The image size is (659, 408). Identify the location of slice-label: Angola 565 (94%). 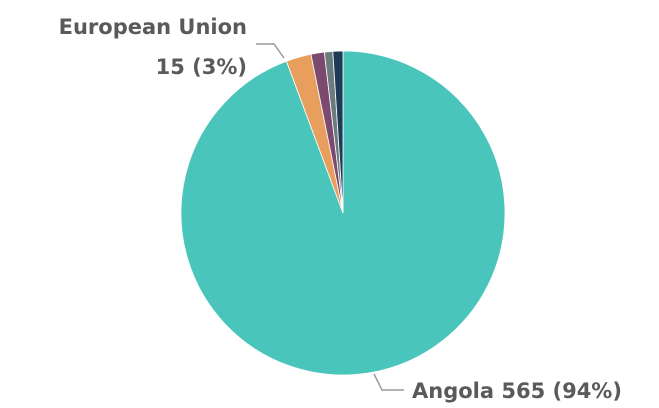
(517, 391).